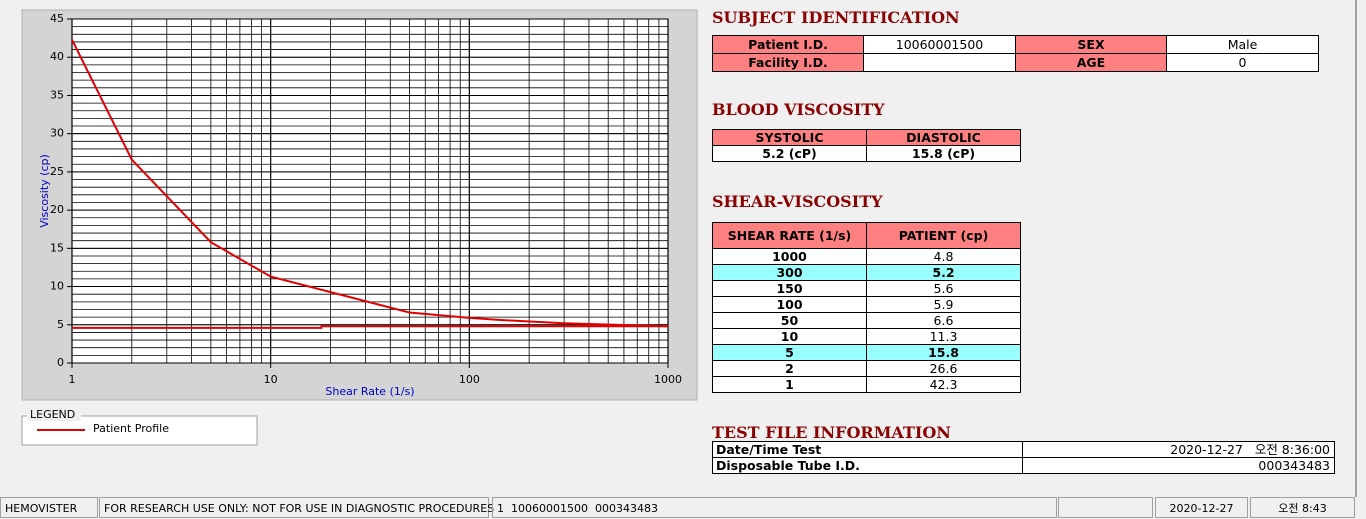  Describe the element at coordinates (131, 428) in the screenshot. I see `legend-label: Patient Profile` at that location.